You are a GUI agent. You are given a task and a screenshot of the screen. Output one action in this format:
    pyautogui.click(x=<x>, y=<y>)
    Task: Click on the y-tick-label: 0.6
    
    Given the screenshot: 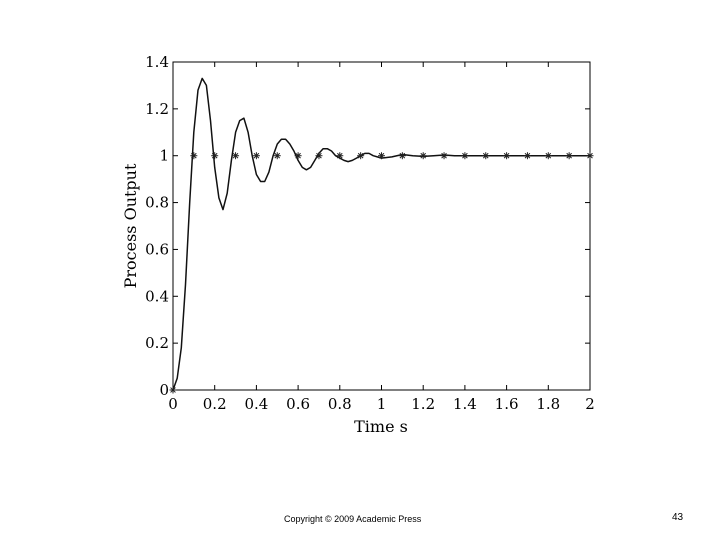 What is the action you would take?
    pyautogui.click(x=157, y=249)
    